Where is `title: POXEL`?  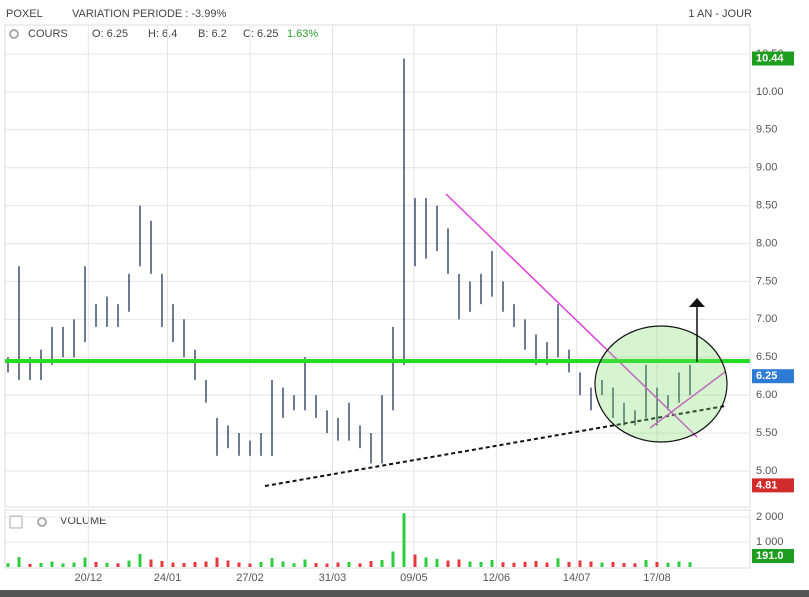 title: POXEL is located at coordinates (24, 14).